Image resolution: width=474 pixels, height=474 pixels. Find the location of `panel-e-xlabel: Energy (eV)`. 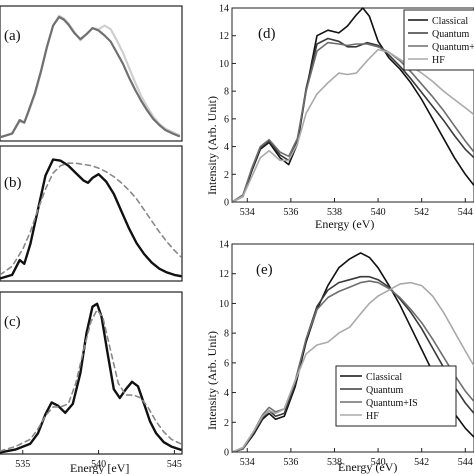

panel-e-xlabel: Energy (eV) is located at coordinates (367, 467).